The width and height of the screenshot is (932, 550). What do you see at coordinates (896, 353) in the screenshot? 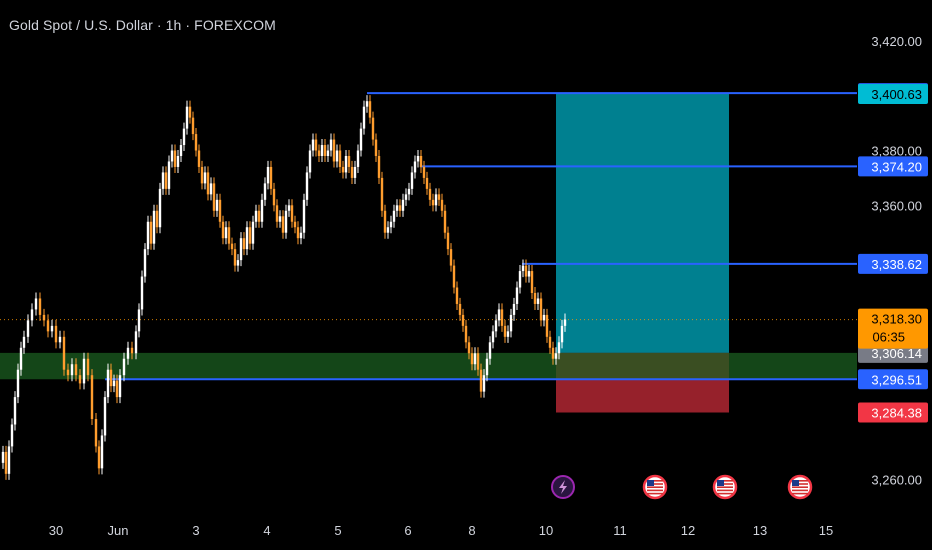
I see `price-label: 3,306.14` at bounding box center [896, 353].